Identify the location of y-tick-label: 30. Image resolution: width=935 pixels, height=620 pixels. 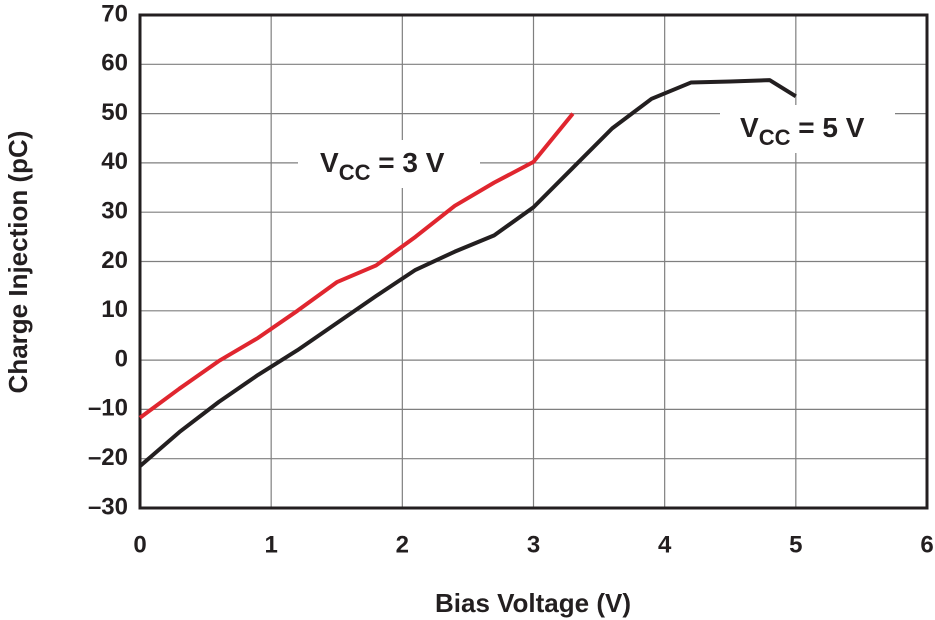
(114, 211).